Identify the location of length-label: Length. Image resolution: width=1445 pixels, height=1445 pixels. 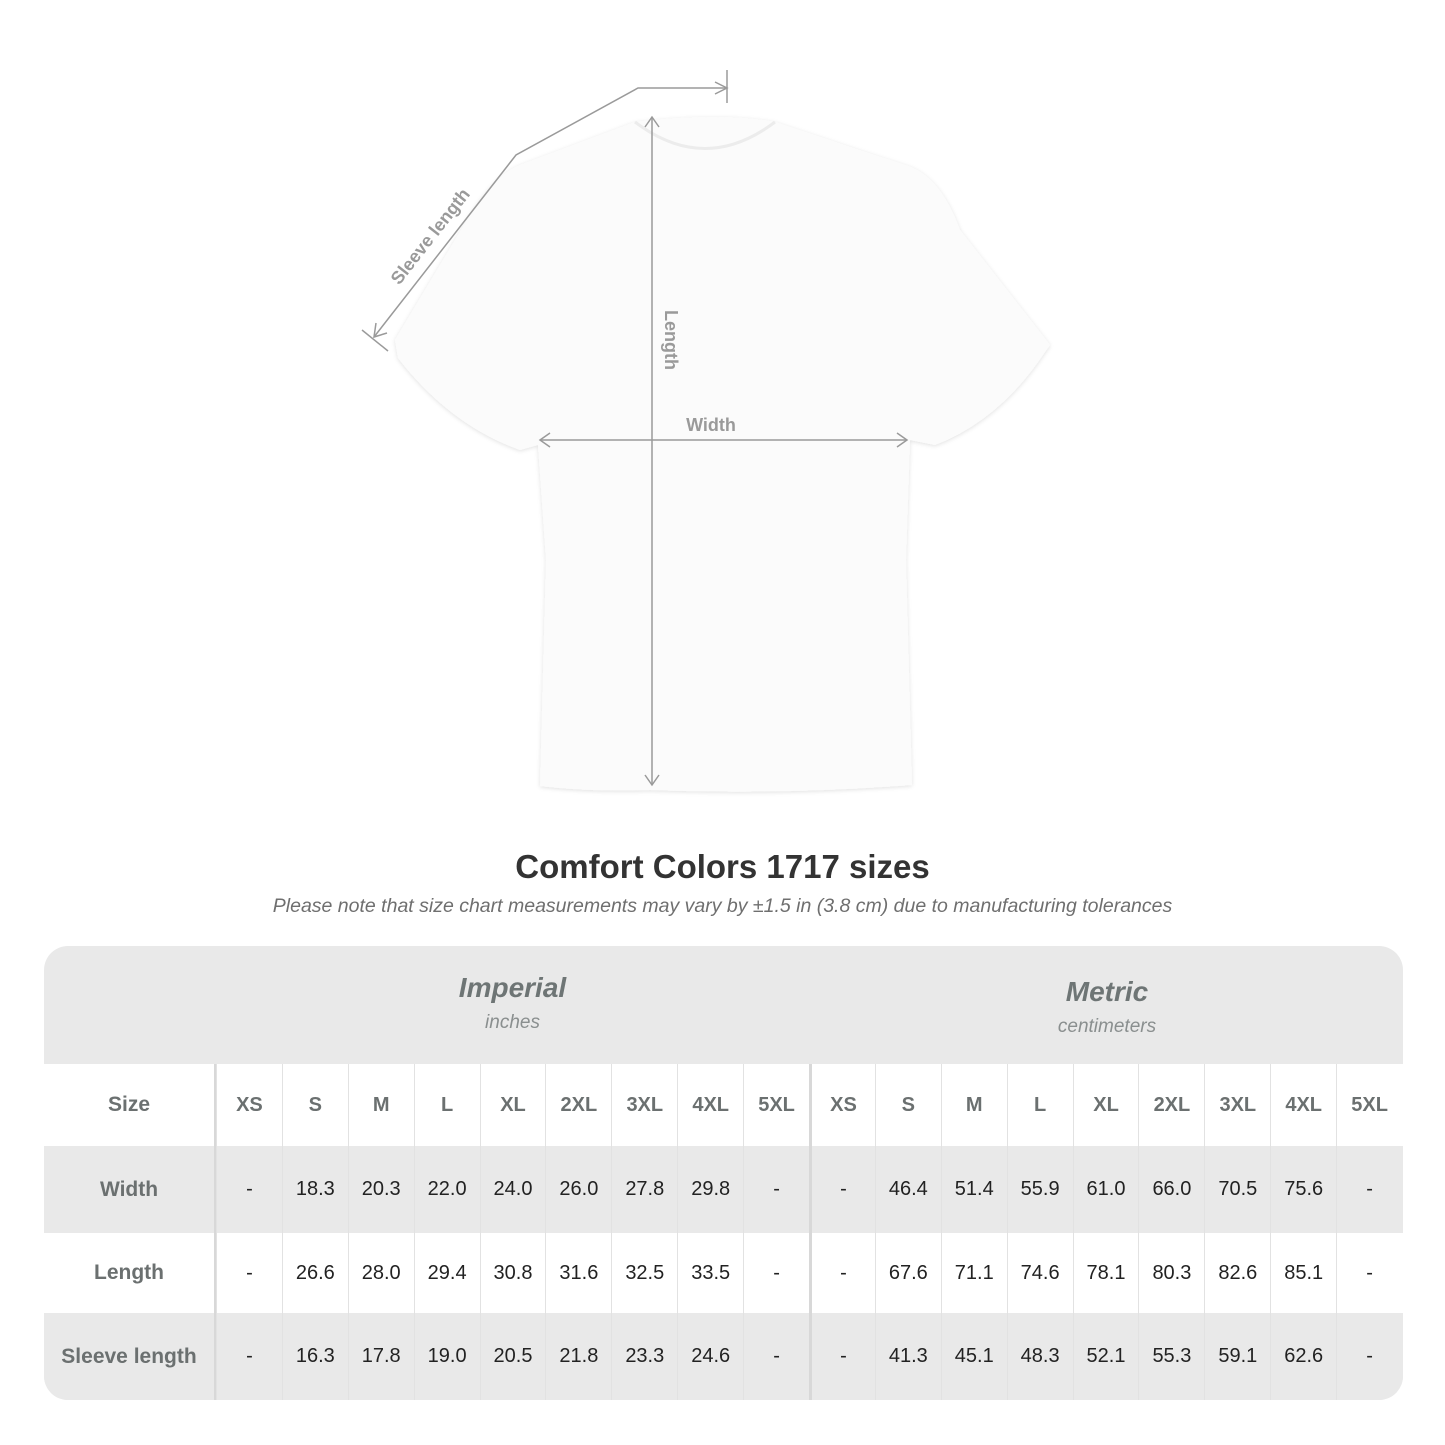
(671, 340).